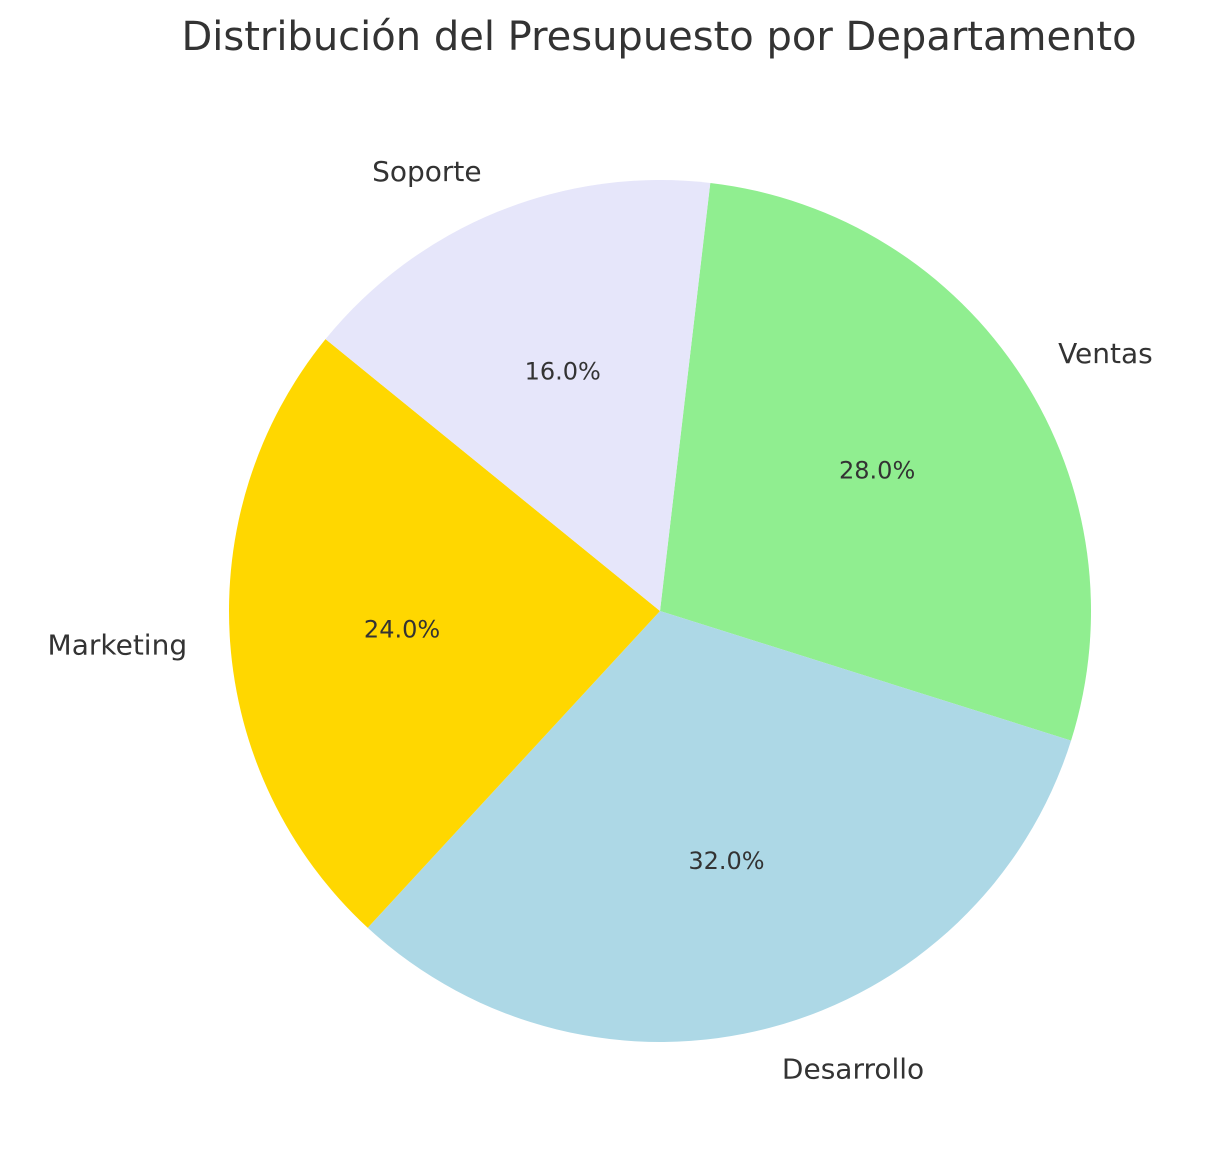  Describe the element at coordinates (726, 861) in the screenshot. I see `percent-label-desarrollo: 32.0%` at that location.